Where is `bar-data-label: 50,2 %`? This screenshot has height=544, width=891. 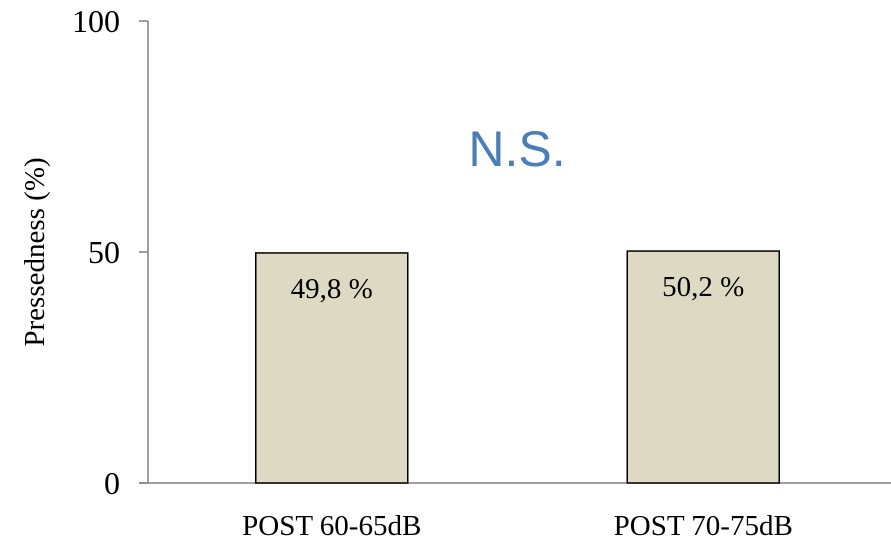
bar-data-label: 50,2 % is located at coordinates (703, 287).